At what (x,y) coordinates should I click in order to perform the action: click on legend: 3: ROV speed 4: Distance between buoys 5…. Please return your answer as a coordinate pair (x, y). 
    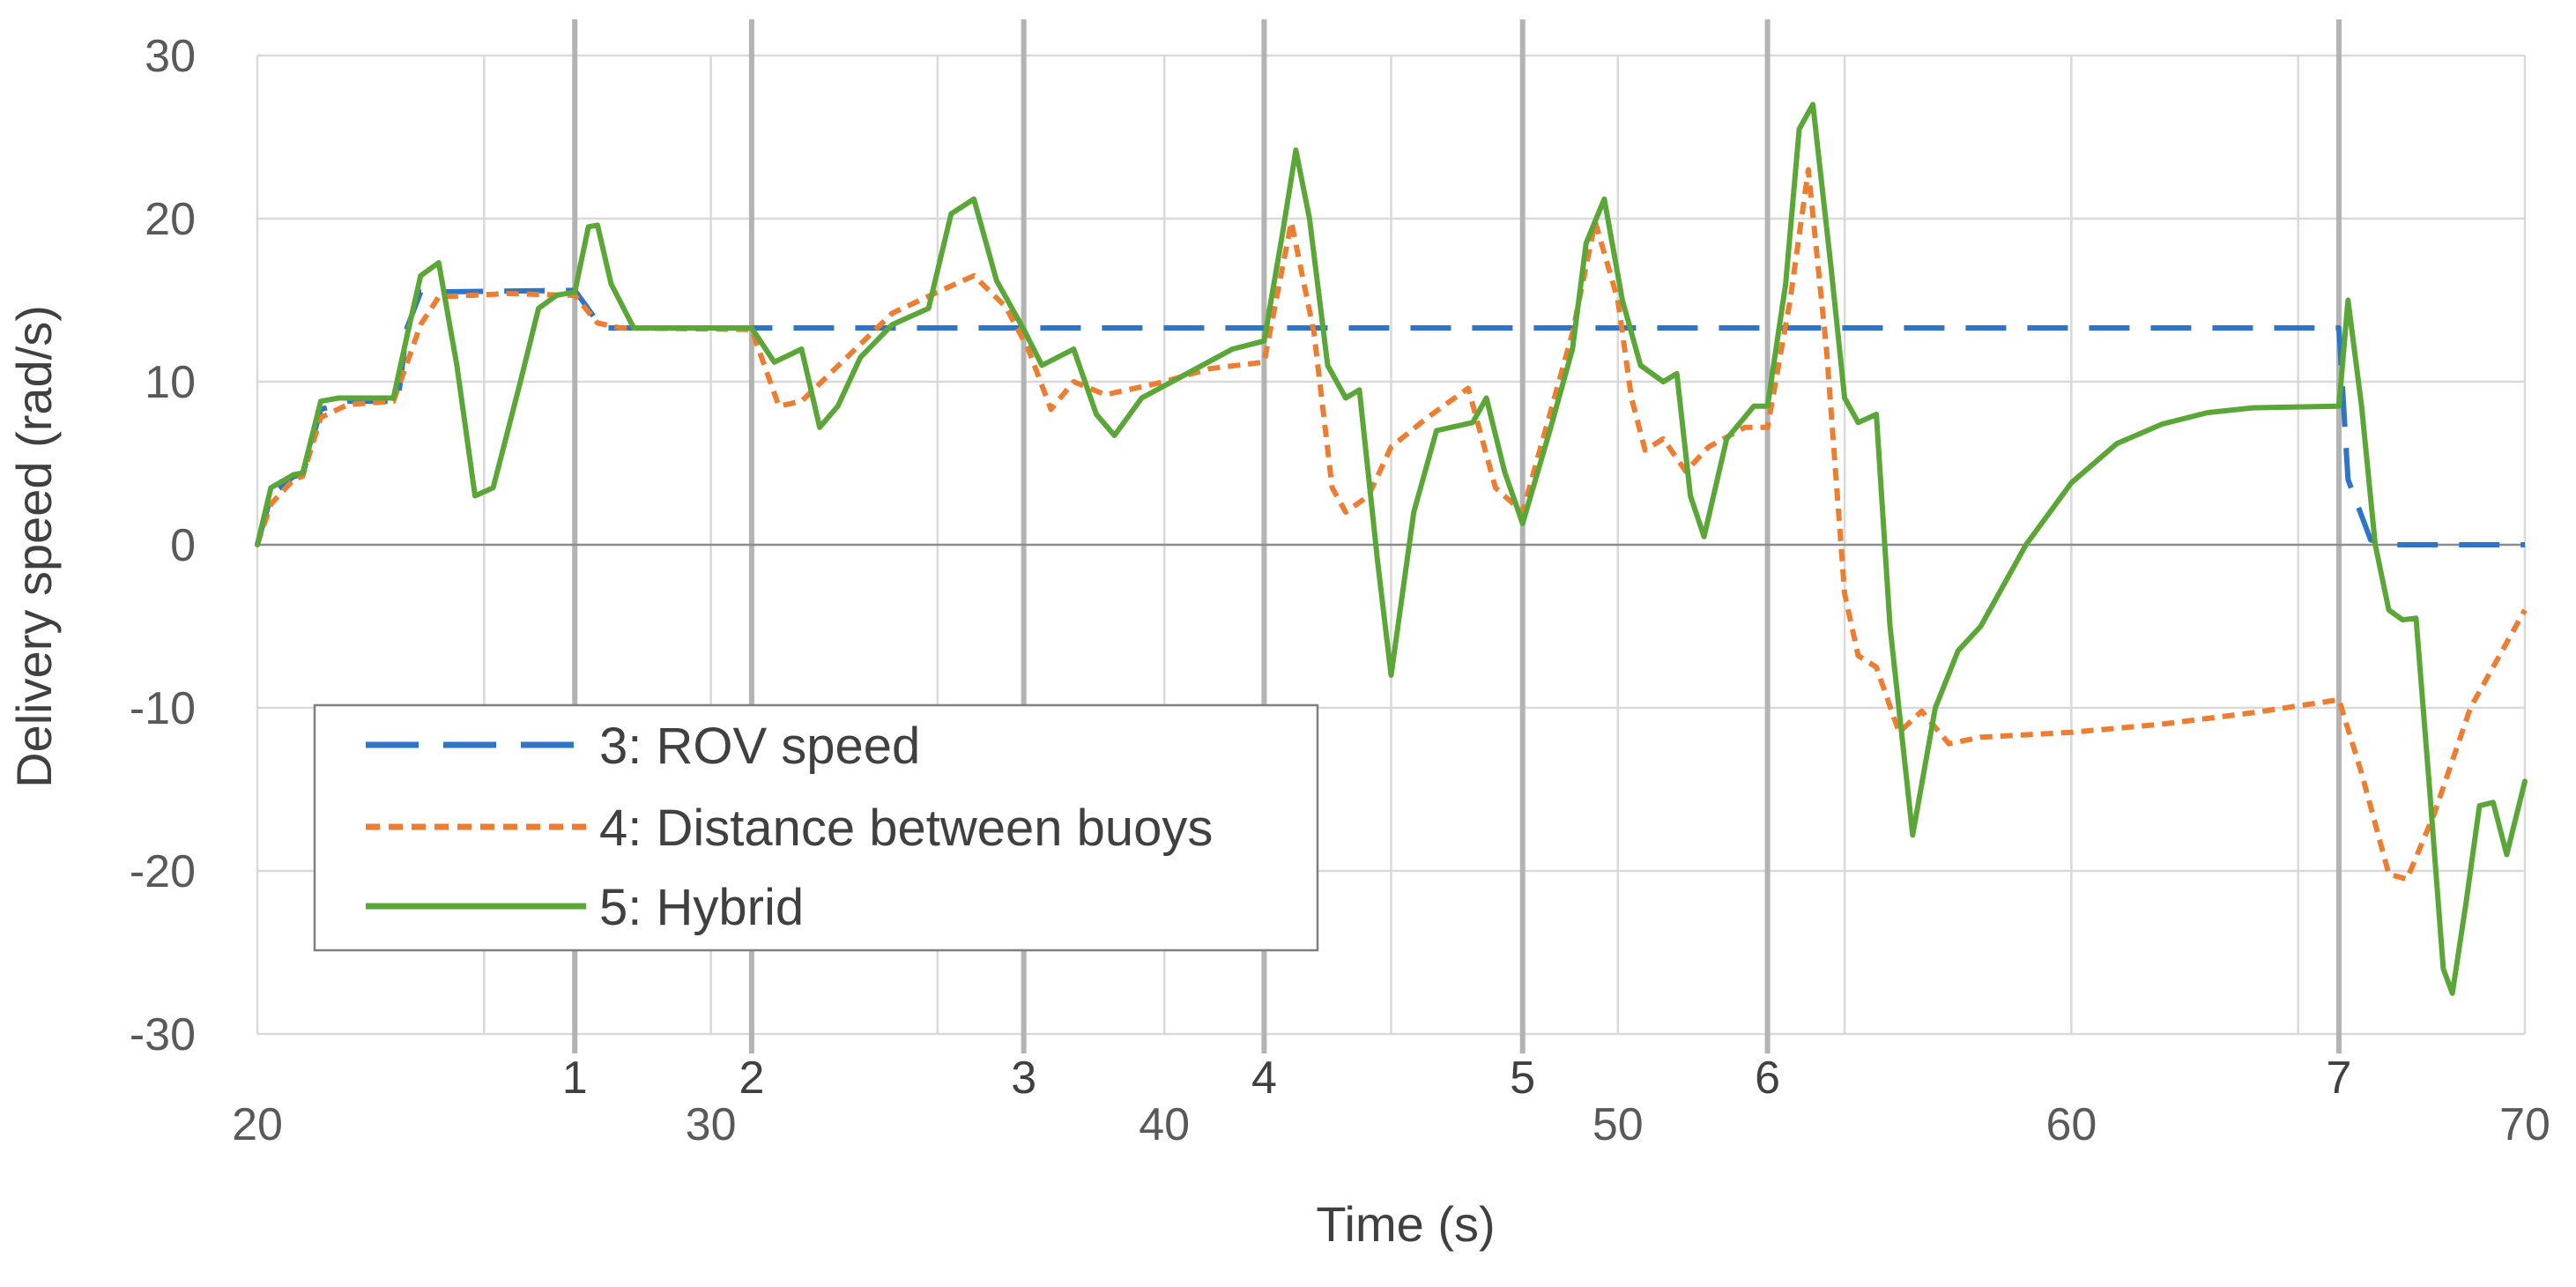
    Looking at the image, I should click on (816, 827).